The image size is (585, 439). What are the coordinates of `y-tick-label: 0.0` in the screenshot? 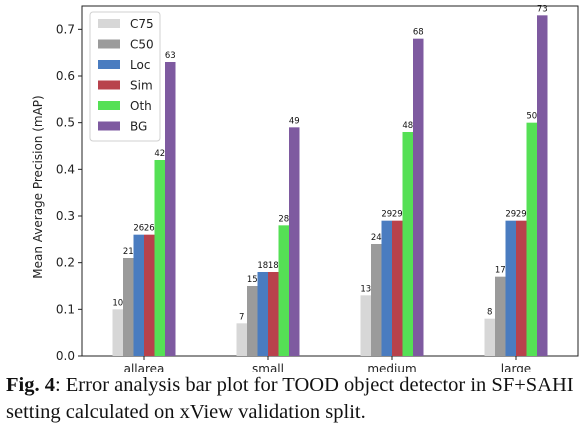 It's located at (65, 356).